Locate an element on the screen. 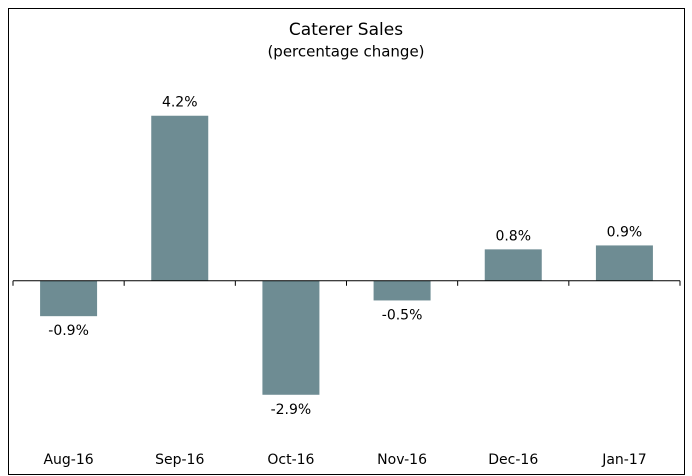 This screenshot has width=692, height=476. chart-subtitle: (percentage change) is located at coordinates (345, 52).